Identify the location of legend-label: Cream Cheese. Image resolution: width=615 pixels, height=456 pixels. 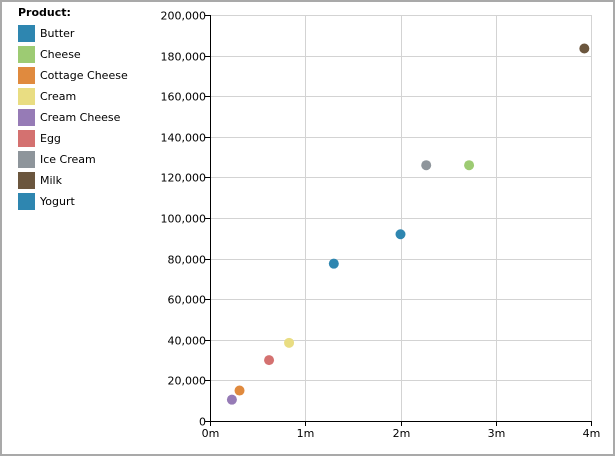
(80, 117).